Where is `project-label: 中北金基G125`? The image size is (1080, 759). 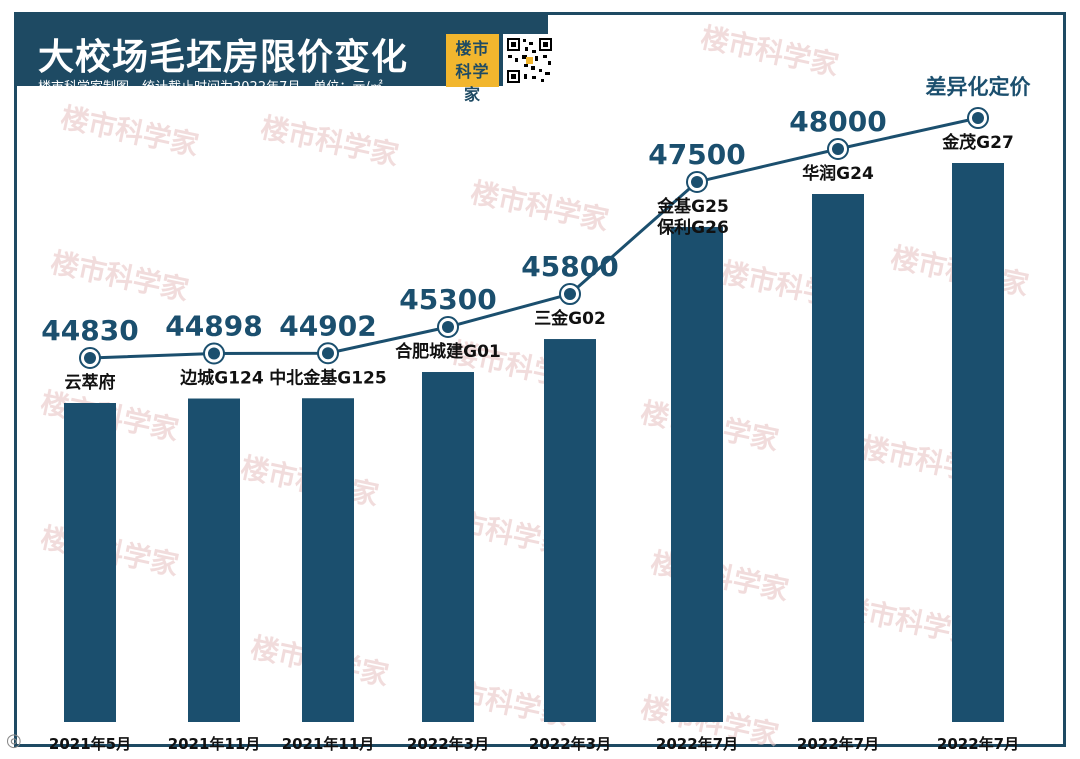
project-label: 中北金基G125 is located at coordinates (327, 377).